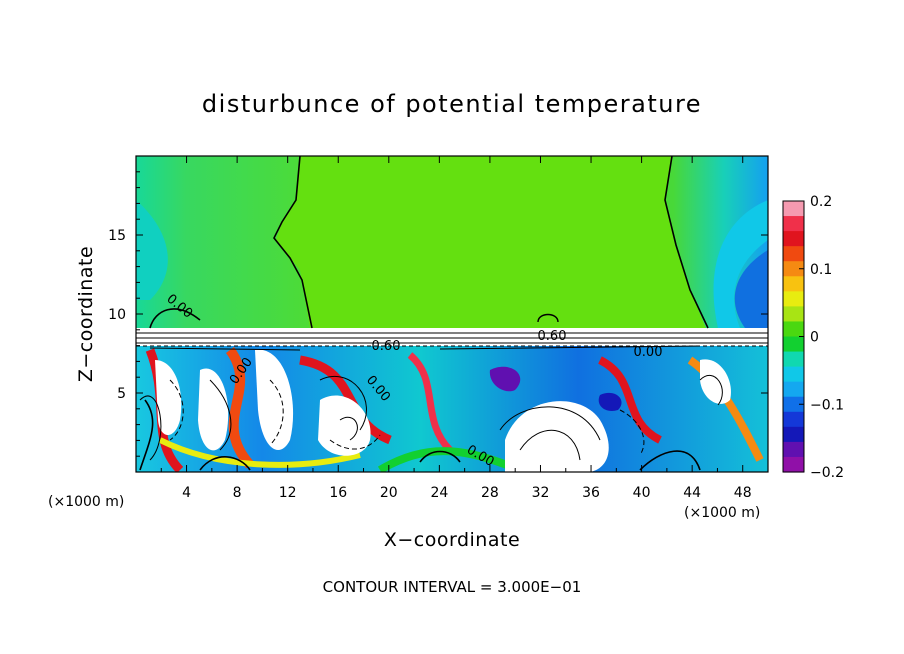 The width and height of the screenshot is (904, 654). I want to click on lower-contours, so click(431, 417).